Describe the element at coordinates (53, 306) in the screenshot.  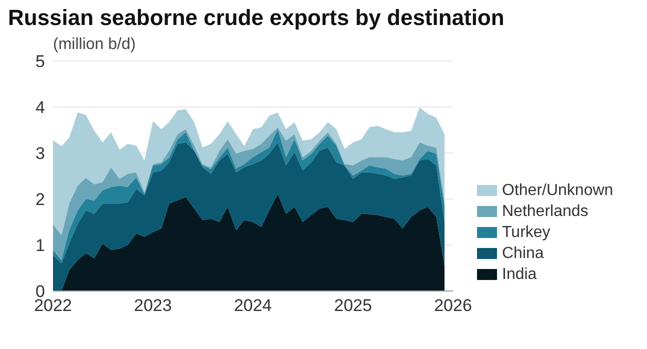
I see `x-tick-label: 2022` at that location.